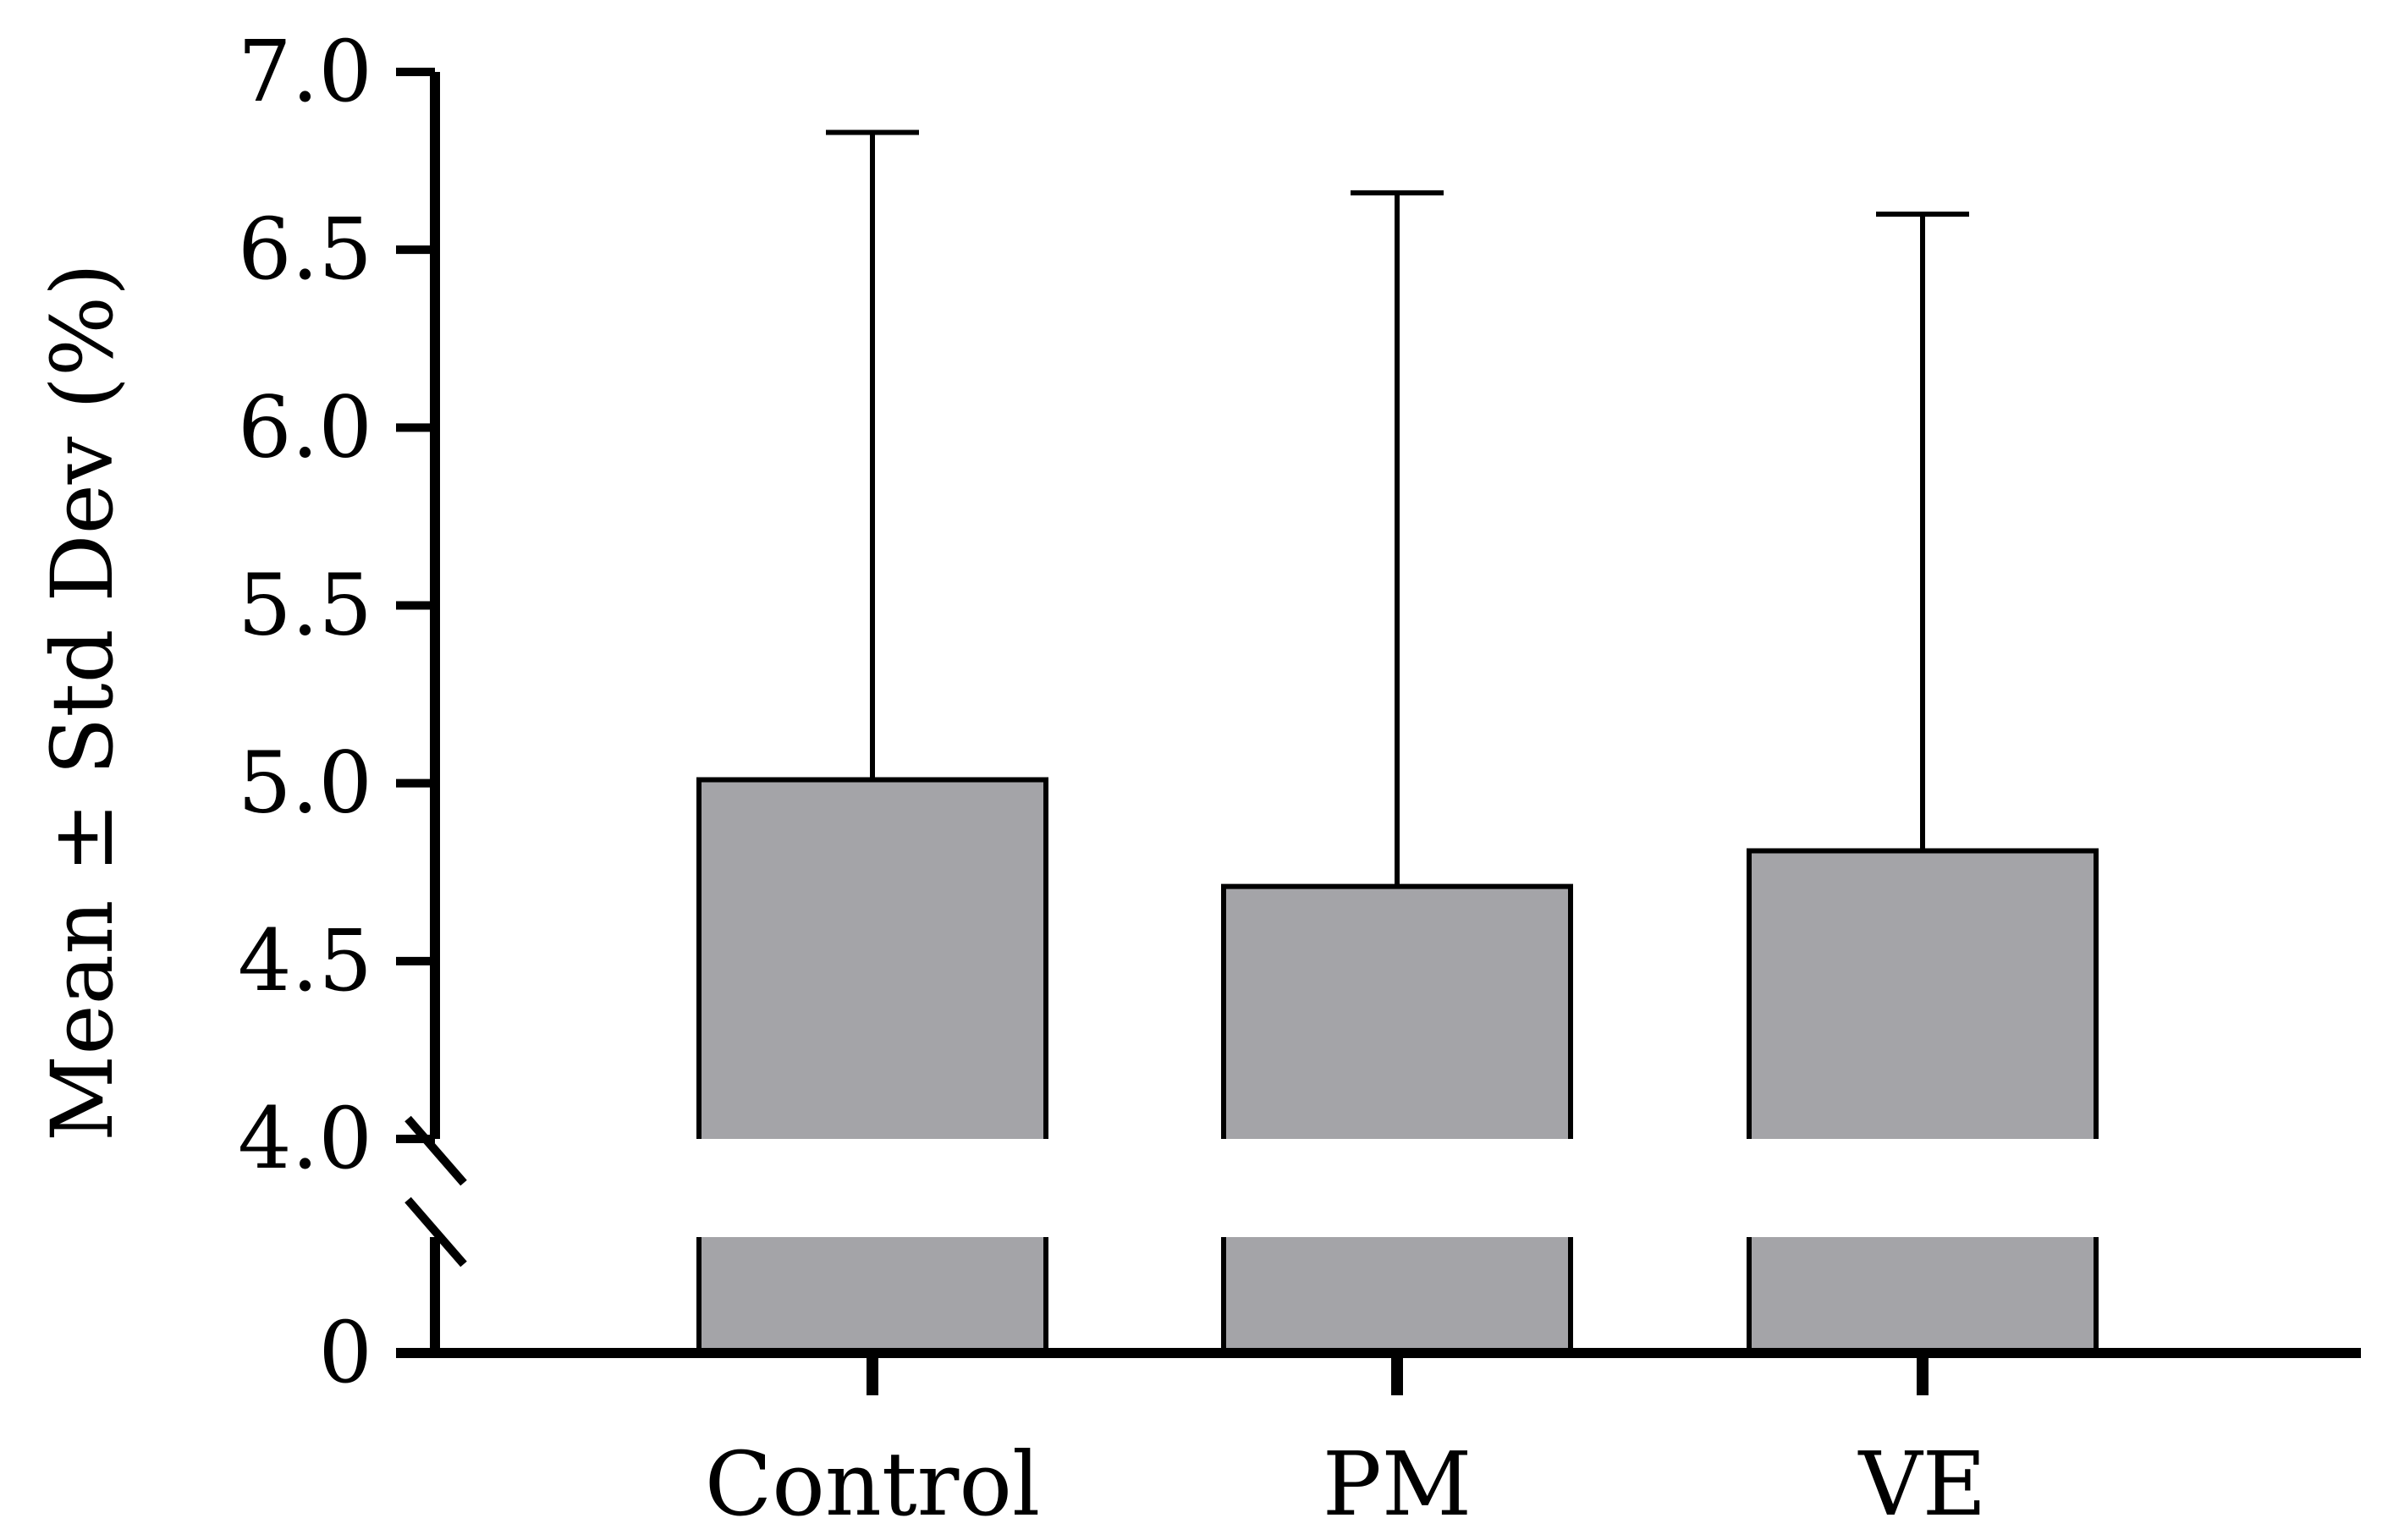  What do you see at coordinates (1921, 1484) in the screenshot?
I see `x-tick-label-ve: VE` at bounding box center [1921, 1484].